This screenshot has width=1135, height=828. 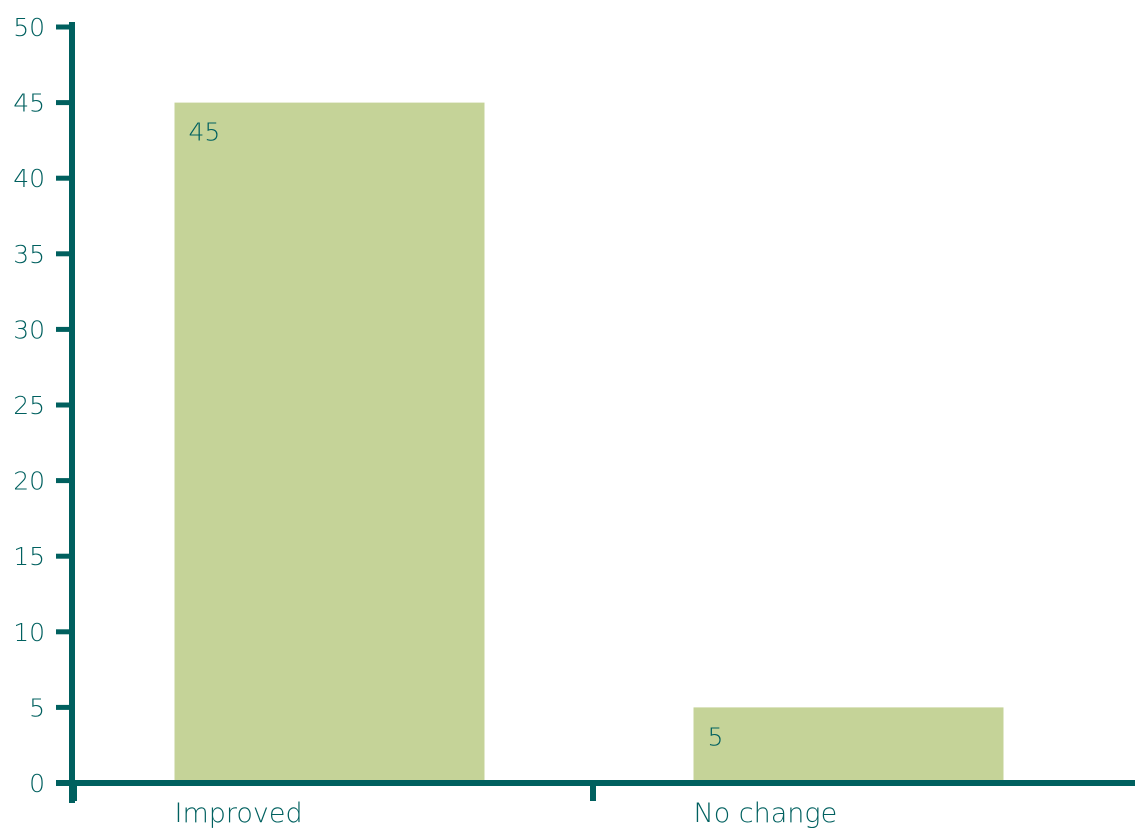 I want to click on y-ticks-group: 0 5 10 15 20 25 30 35 40 45 50, so click(x=42, y=405).